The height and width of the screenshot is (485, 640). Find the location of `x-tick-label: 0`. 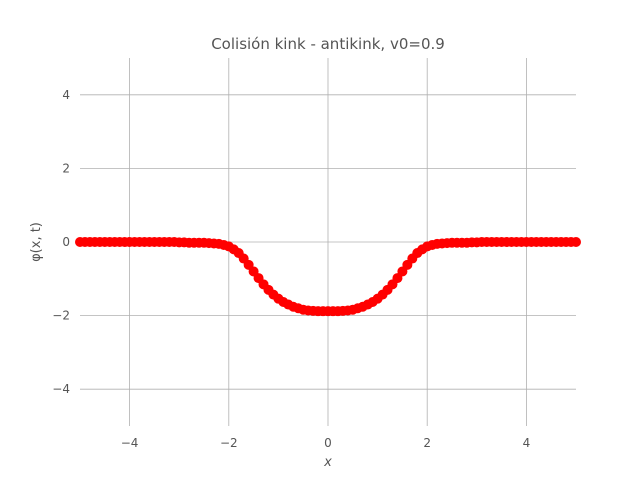

x-tick-label: 0 is located at coordinates (328, 443).